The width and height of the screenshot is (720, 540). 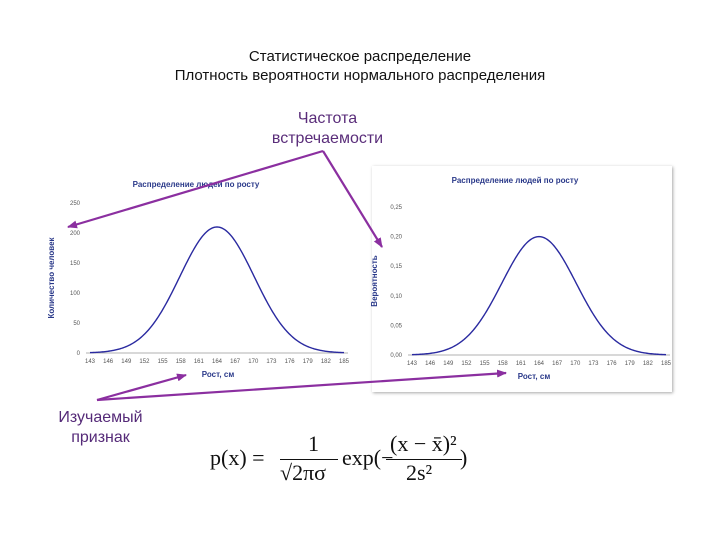 What do you see at coordinates (503, 364) in the screenshot?
I see `prob-x-tick-label: 158` at bounding box center [503, 364].